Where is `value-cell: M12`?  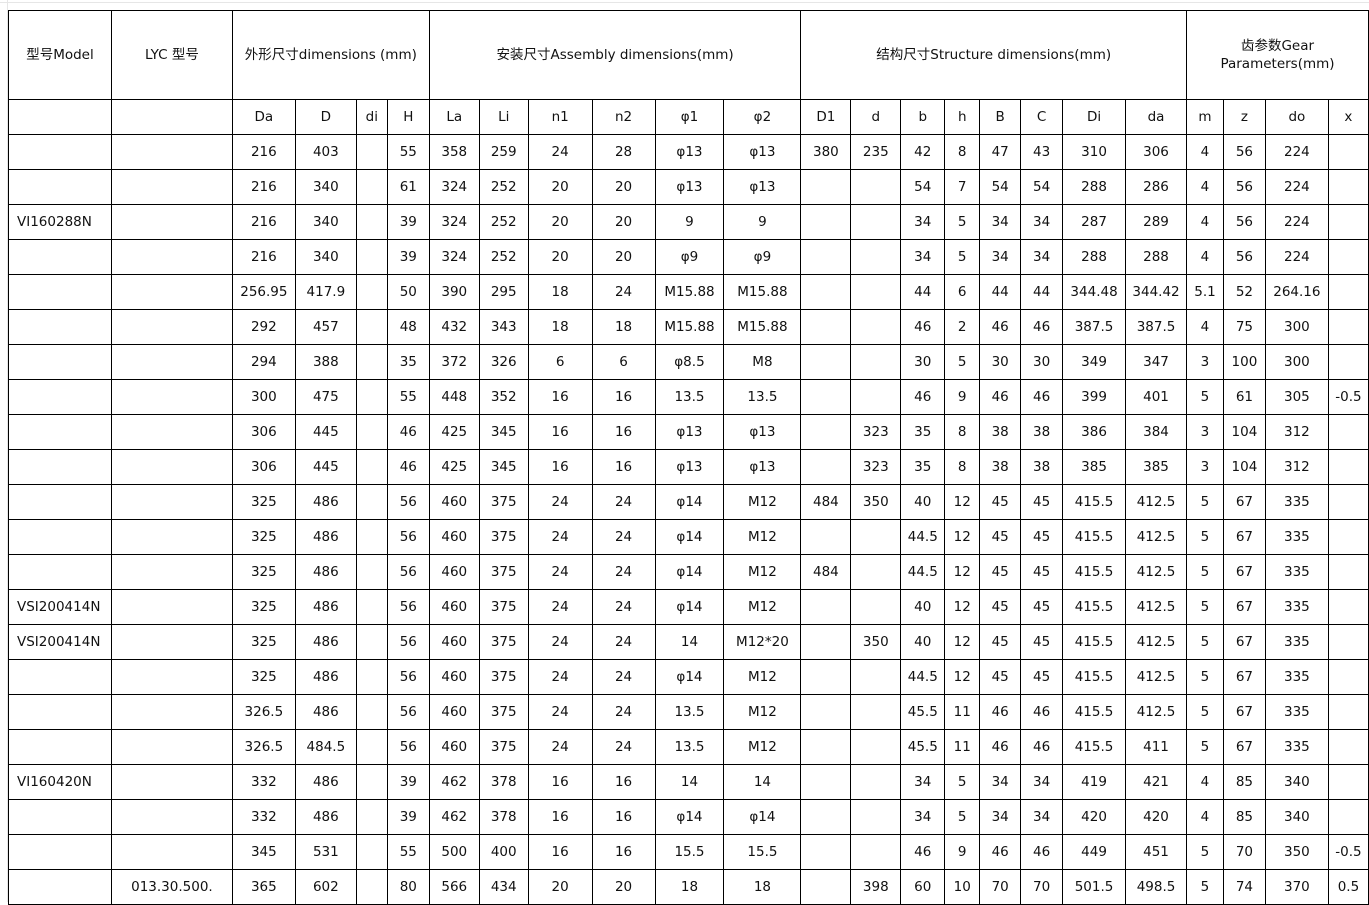 value-cell: M12 is located at coordinates (762, 607).